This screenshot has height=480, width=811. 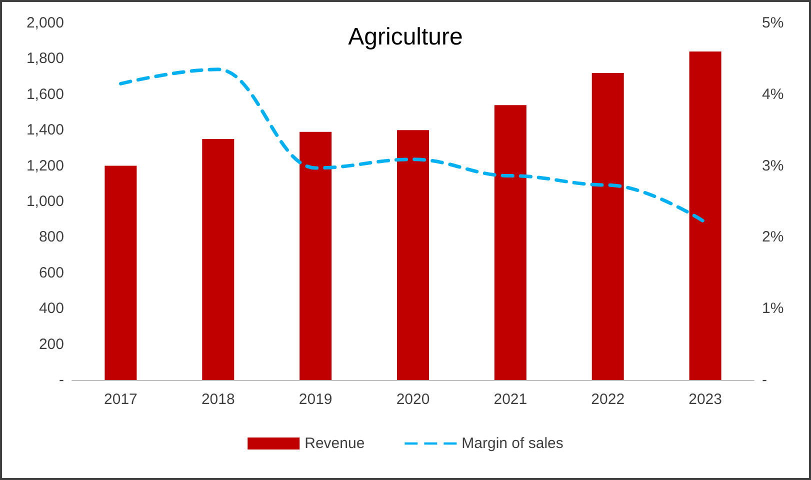 I want to click on y2-tick-label: 2%, so click(x=773, y=237).